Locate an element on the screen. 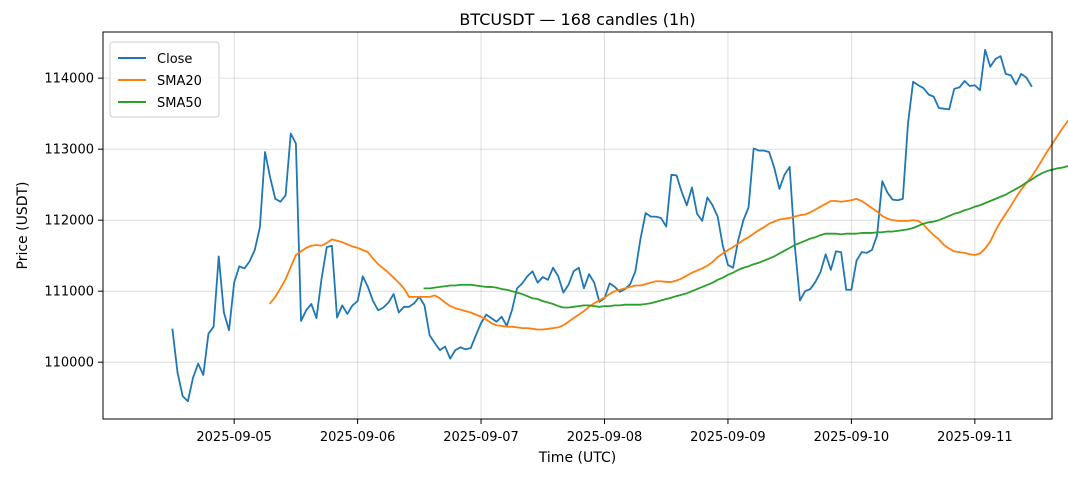 The height and width of the screenshot is (481, 1068). y-axis: 110000 111000 112000 113000 114000 is located at coordinates (73, 221).